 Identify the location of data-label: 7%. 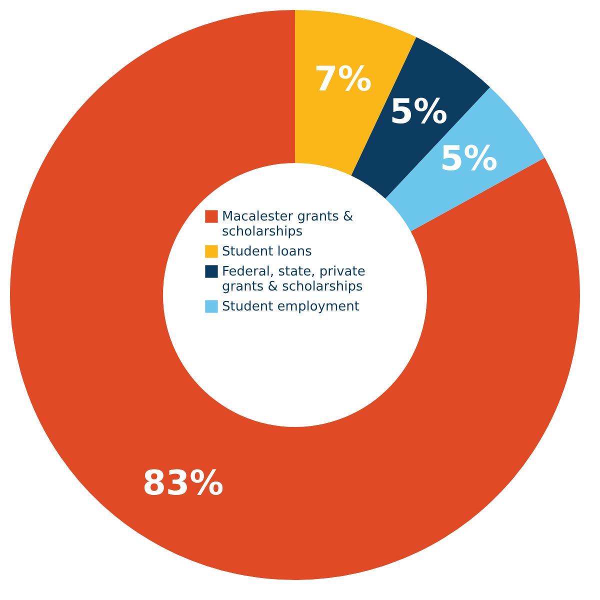
(343, 79).